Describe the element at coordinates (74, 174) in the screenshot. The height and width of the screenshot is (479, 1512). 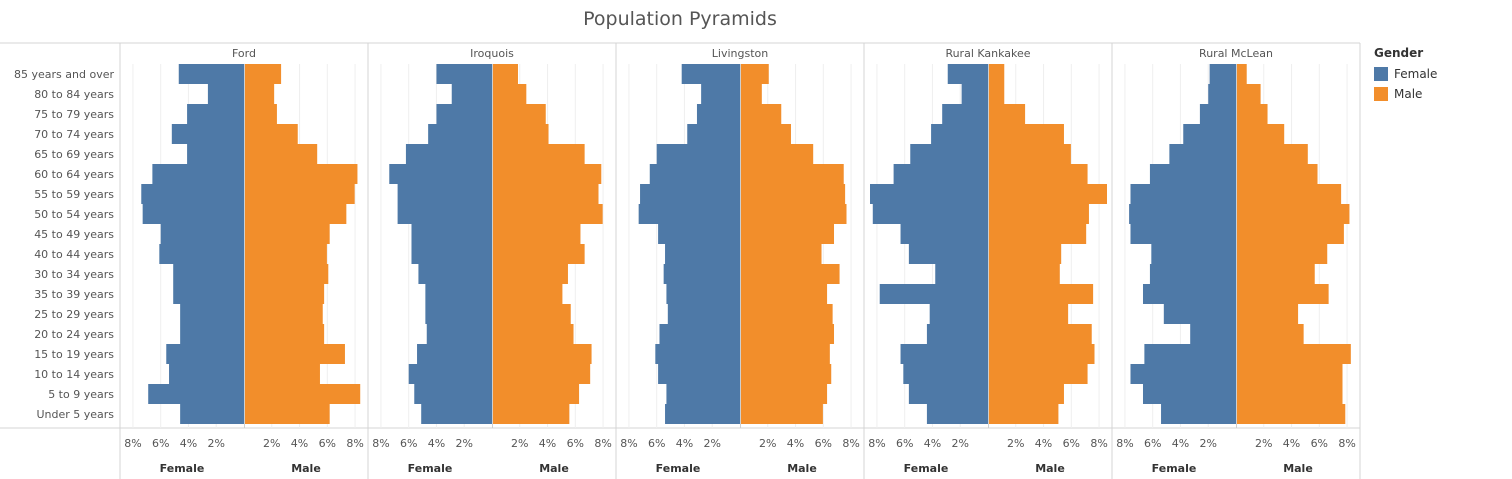
I see `category-label: 60 to 64 years` at that location.